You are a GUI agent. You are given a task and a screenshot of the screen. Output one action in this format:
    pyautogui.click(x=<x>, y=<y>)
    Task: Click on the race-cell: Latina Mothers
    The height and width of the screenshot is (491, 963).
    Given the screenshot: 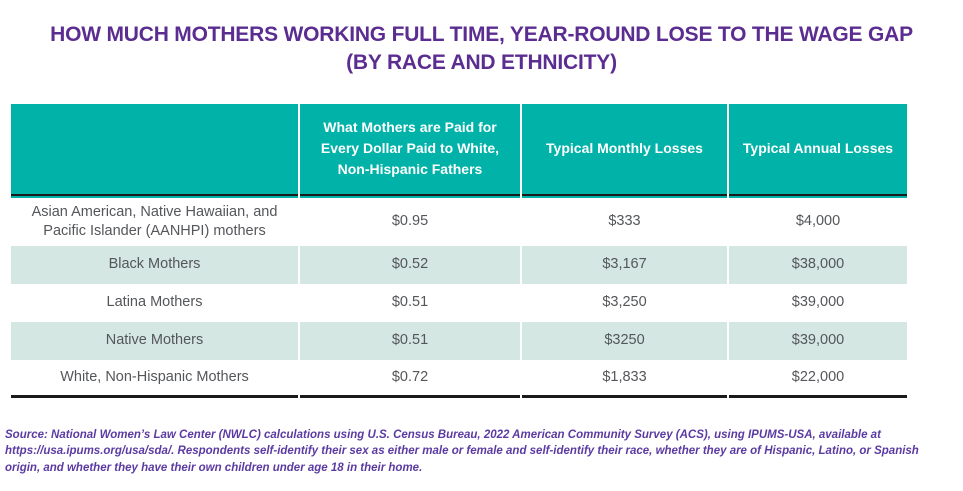 What is the action you would take?
    pyautogui.click(x=154, y=302)
    